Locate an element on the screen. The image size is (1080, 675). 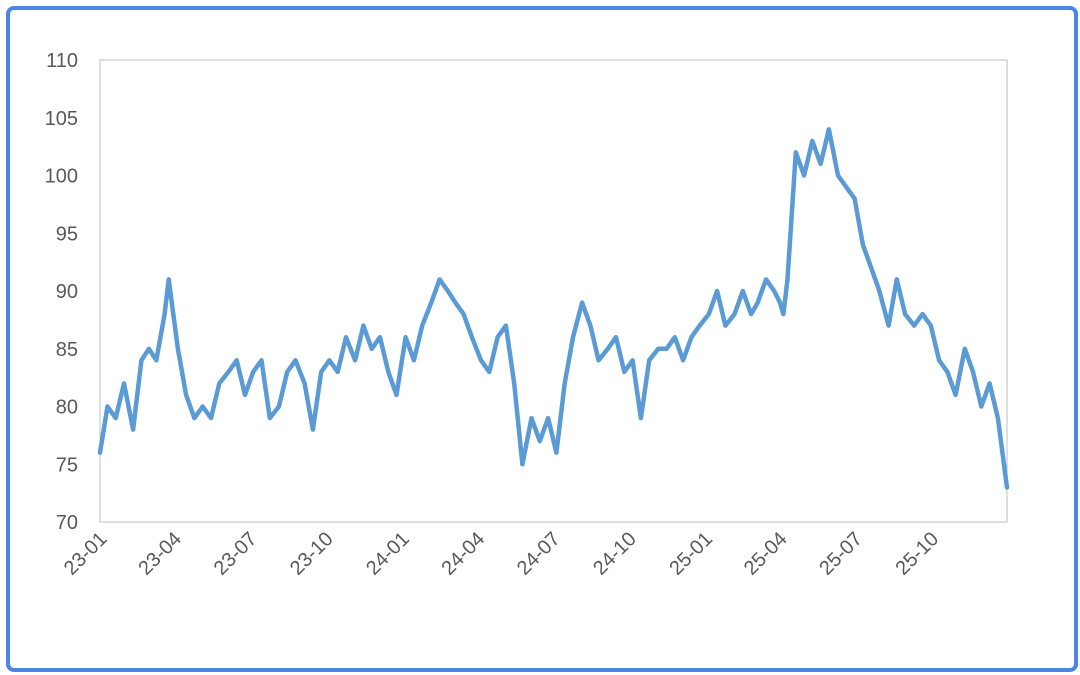
y-axis-ticks: 70 75 80 85 90 95 100 105 110 is located at coordinates (61, 292).